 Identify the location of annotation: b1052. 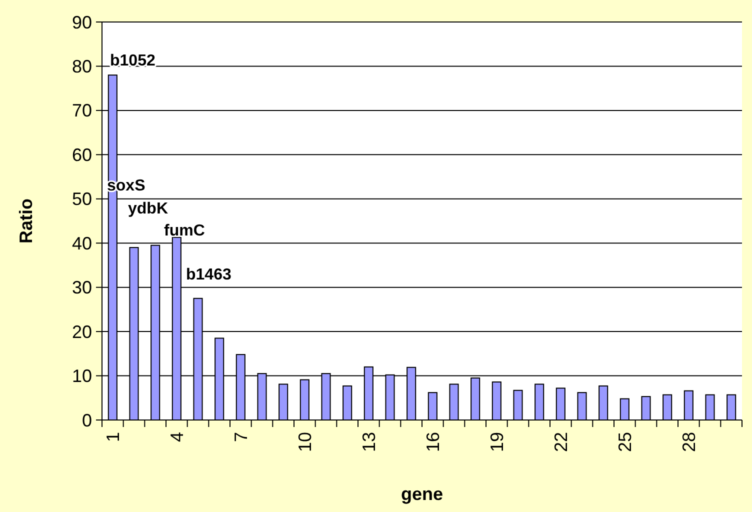
(133, 61).